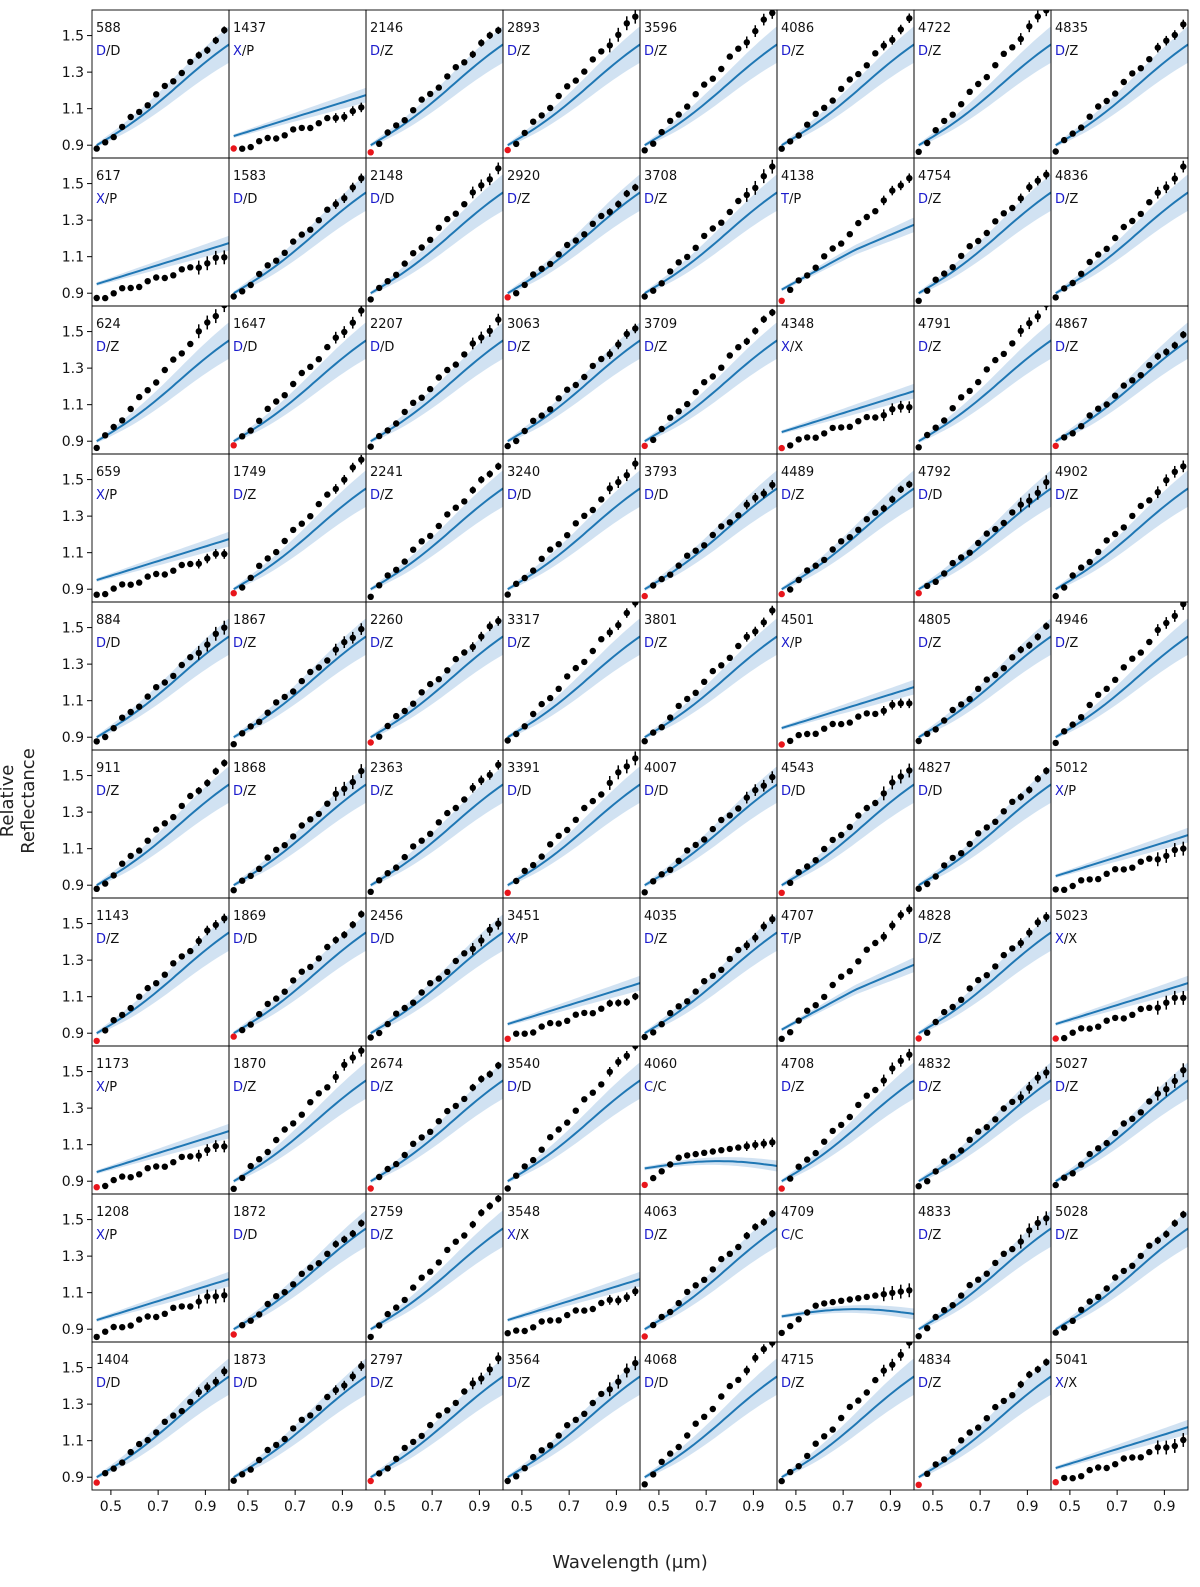 The image size is (1200, 1587). What do you see at coordinates (797, 916) in the screenshot?
I see `panel-id-label: 4707` at bounding box center [797, 916].